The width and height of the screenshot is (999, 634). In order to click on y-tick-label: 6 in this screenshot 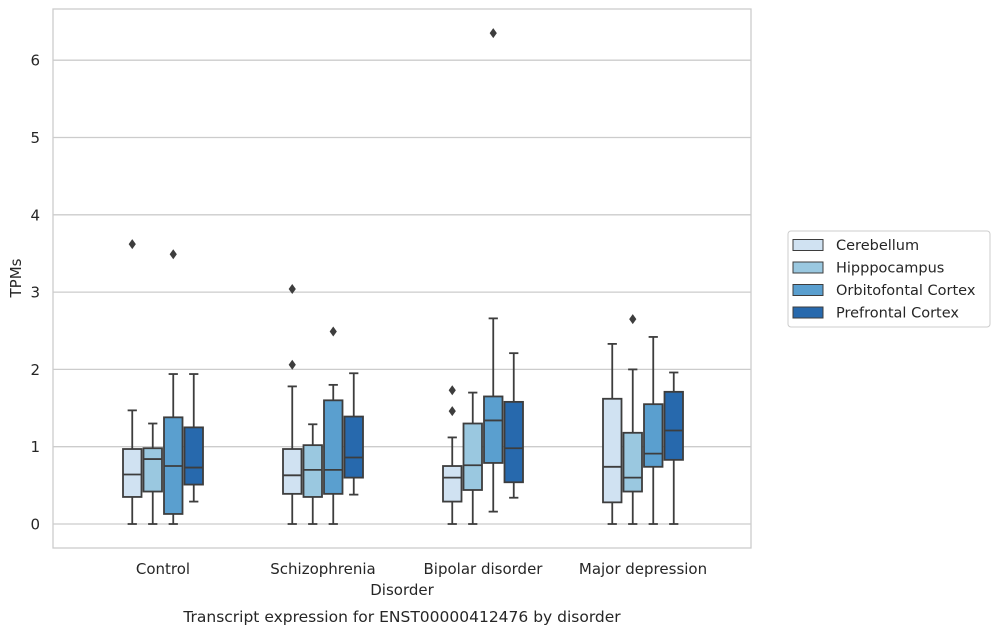, I will do `click(35, 61)`.